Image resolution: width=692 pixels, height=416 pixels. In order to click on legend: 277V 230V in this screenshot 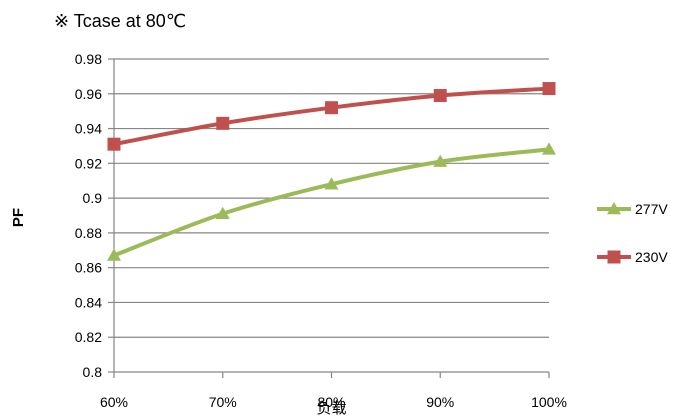, I will do `click(632, 233)`.